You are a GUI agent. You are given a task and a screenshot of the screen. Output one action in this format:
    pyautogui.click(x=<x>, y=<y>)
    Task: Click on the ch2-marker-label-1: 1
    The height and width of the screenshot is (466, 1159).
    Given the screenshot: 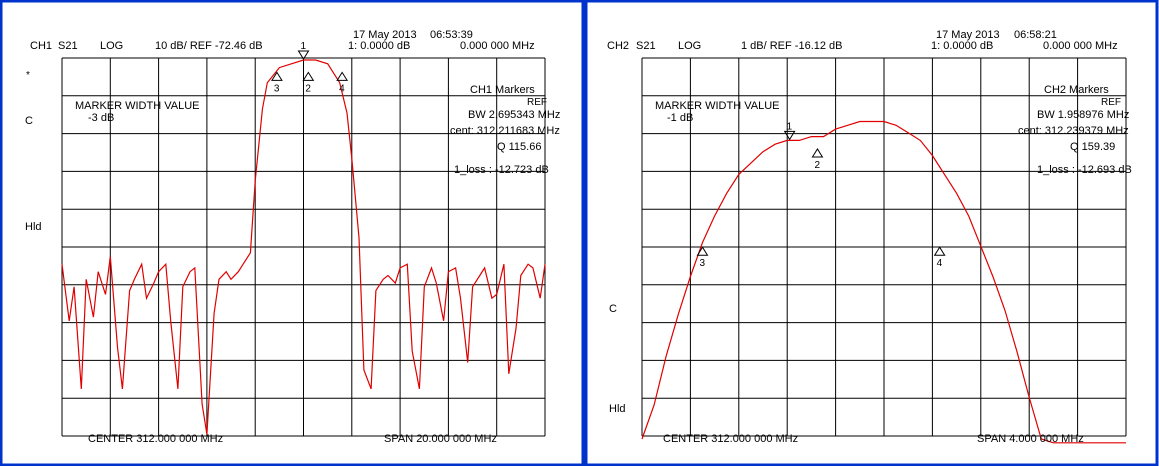 What is the action you would take?
    pyautogui.click(x=790, y=126)
    